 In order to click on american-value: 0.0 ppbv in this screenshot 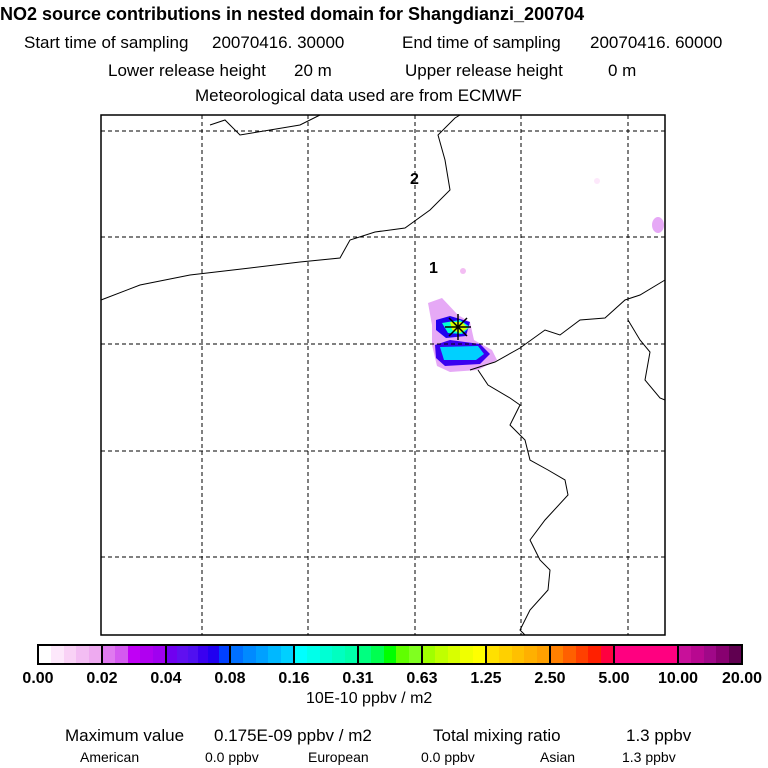, I will do `click(232, 757)`.